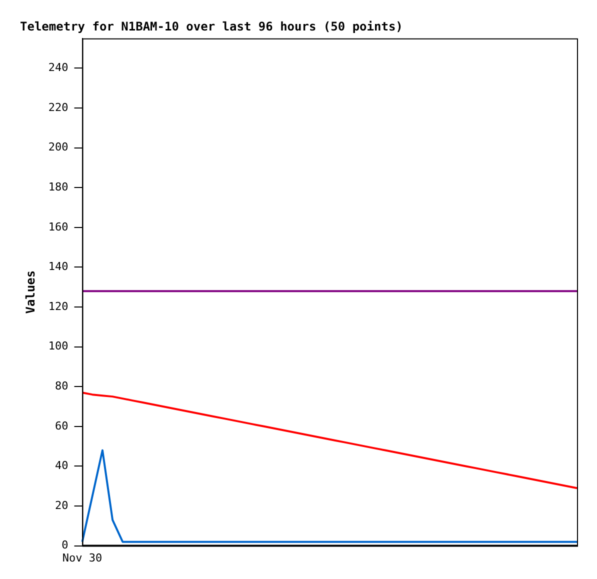  Describe the element at coordinates (61, 425) in the screenshot. I see `y-tick-label: 60` at that location.